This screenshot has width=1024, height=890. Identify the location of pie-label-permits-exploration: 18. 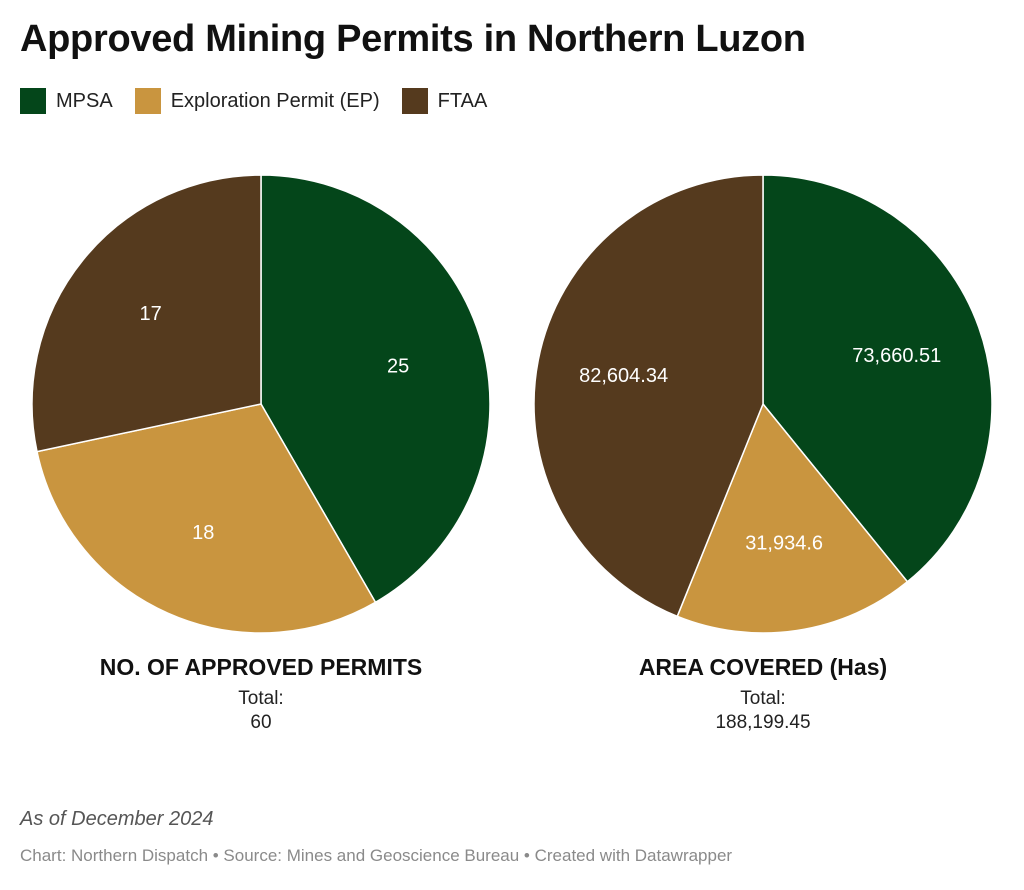
(203, 533).